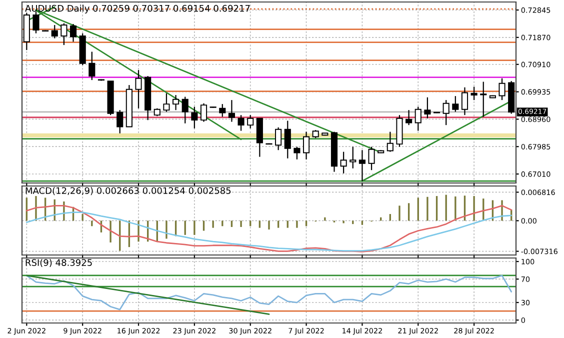 The width and height of the screenshot is (564, 338). What do you see at coordinates (128, 191) in the screenshot?
I see `chart-title: MACD(12,26,9) 0.002663 0.001254 0.002585` at bounding box center [128, 191].